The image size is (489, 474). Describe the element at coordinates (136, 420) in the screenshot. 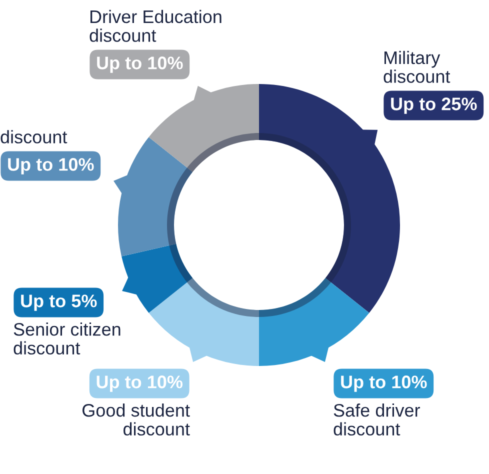

I see `slice-label: Good student discount` at that location.